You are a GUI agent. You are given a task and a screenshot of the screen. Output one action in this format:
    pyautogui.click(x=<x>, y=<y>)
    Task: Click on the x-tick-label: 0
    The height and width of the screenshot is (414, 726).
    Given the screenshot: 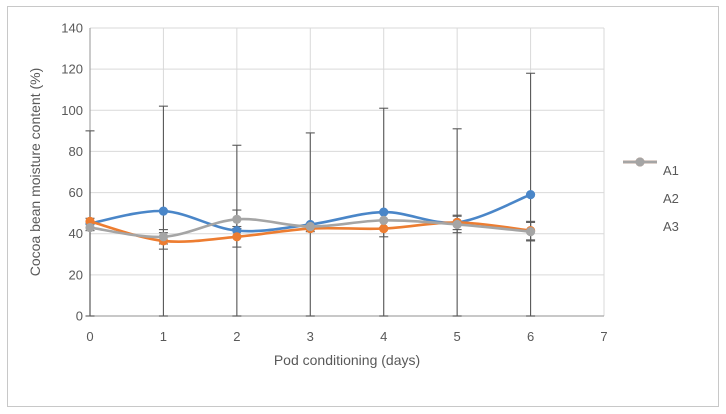 What is the action you would take?
    pyautogui.click(x=89, y=336)
    